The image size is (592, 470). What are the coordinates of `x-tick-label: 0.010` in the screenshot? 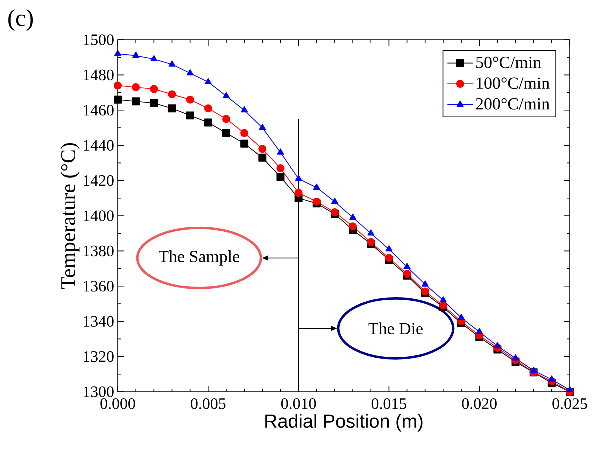 It's located at (298, 404).